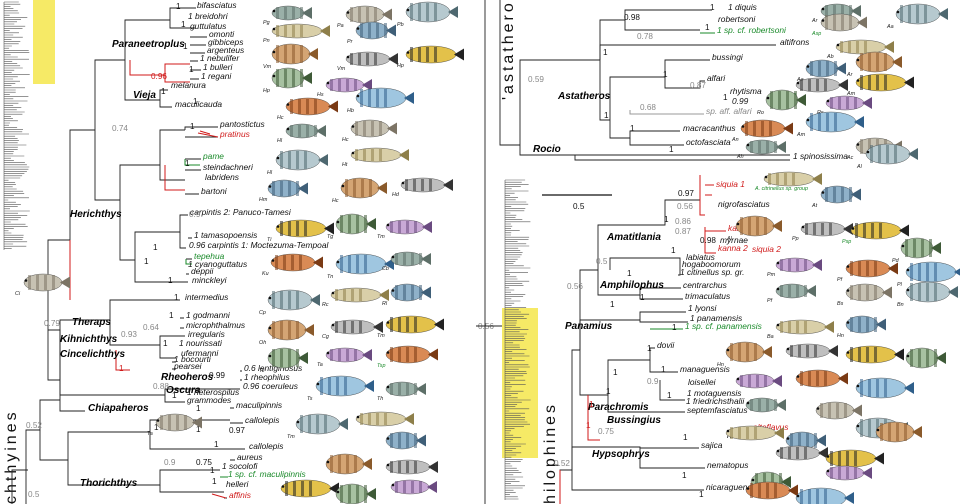 This screenshot has width=960, height=504. What do you see at coordinates (896, 261) in the screenshot?
I see `fish-code: Pd` at bounding box center [896, 261].